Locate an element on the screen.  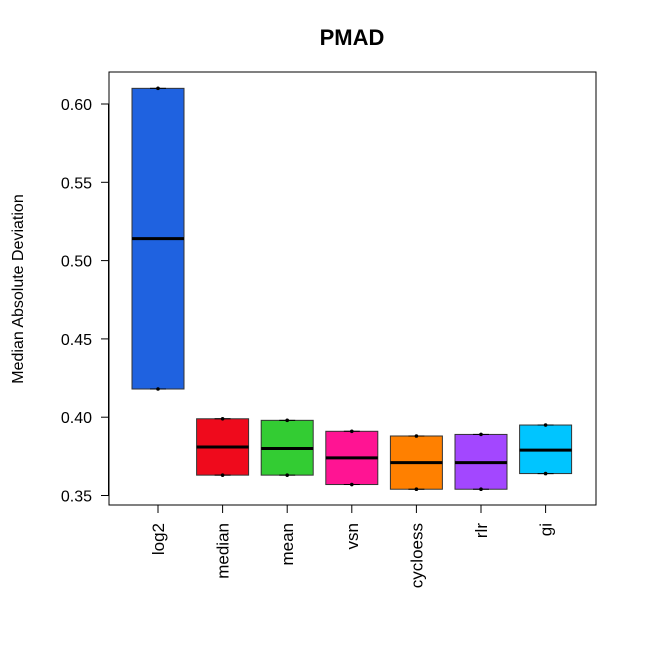
y-tick-label: 0.55 is located at coordinates (76, 183).